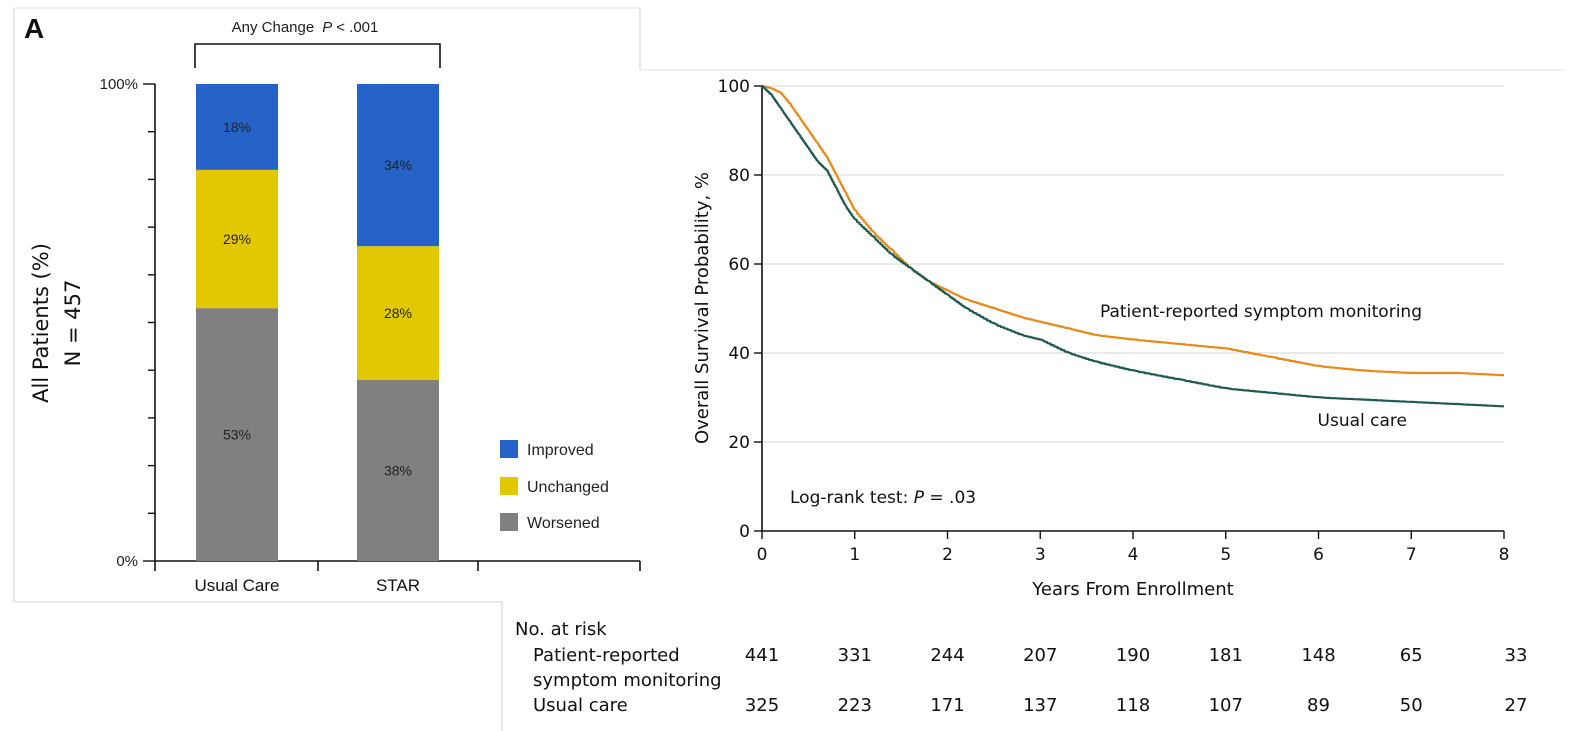 This screenshot has width=1570, height=731. Describe the element at coordinates (41, 323) in the screenshot. I see `bar-y-axis-label: All Patients (%)` at that location.